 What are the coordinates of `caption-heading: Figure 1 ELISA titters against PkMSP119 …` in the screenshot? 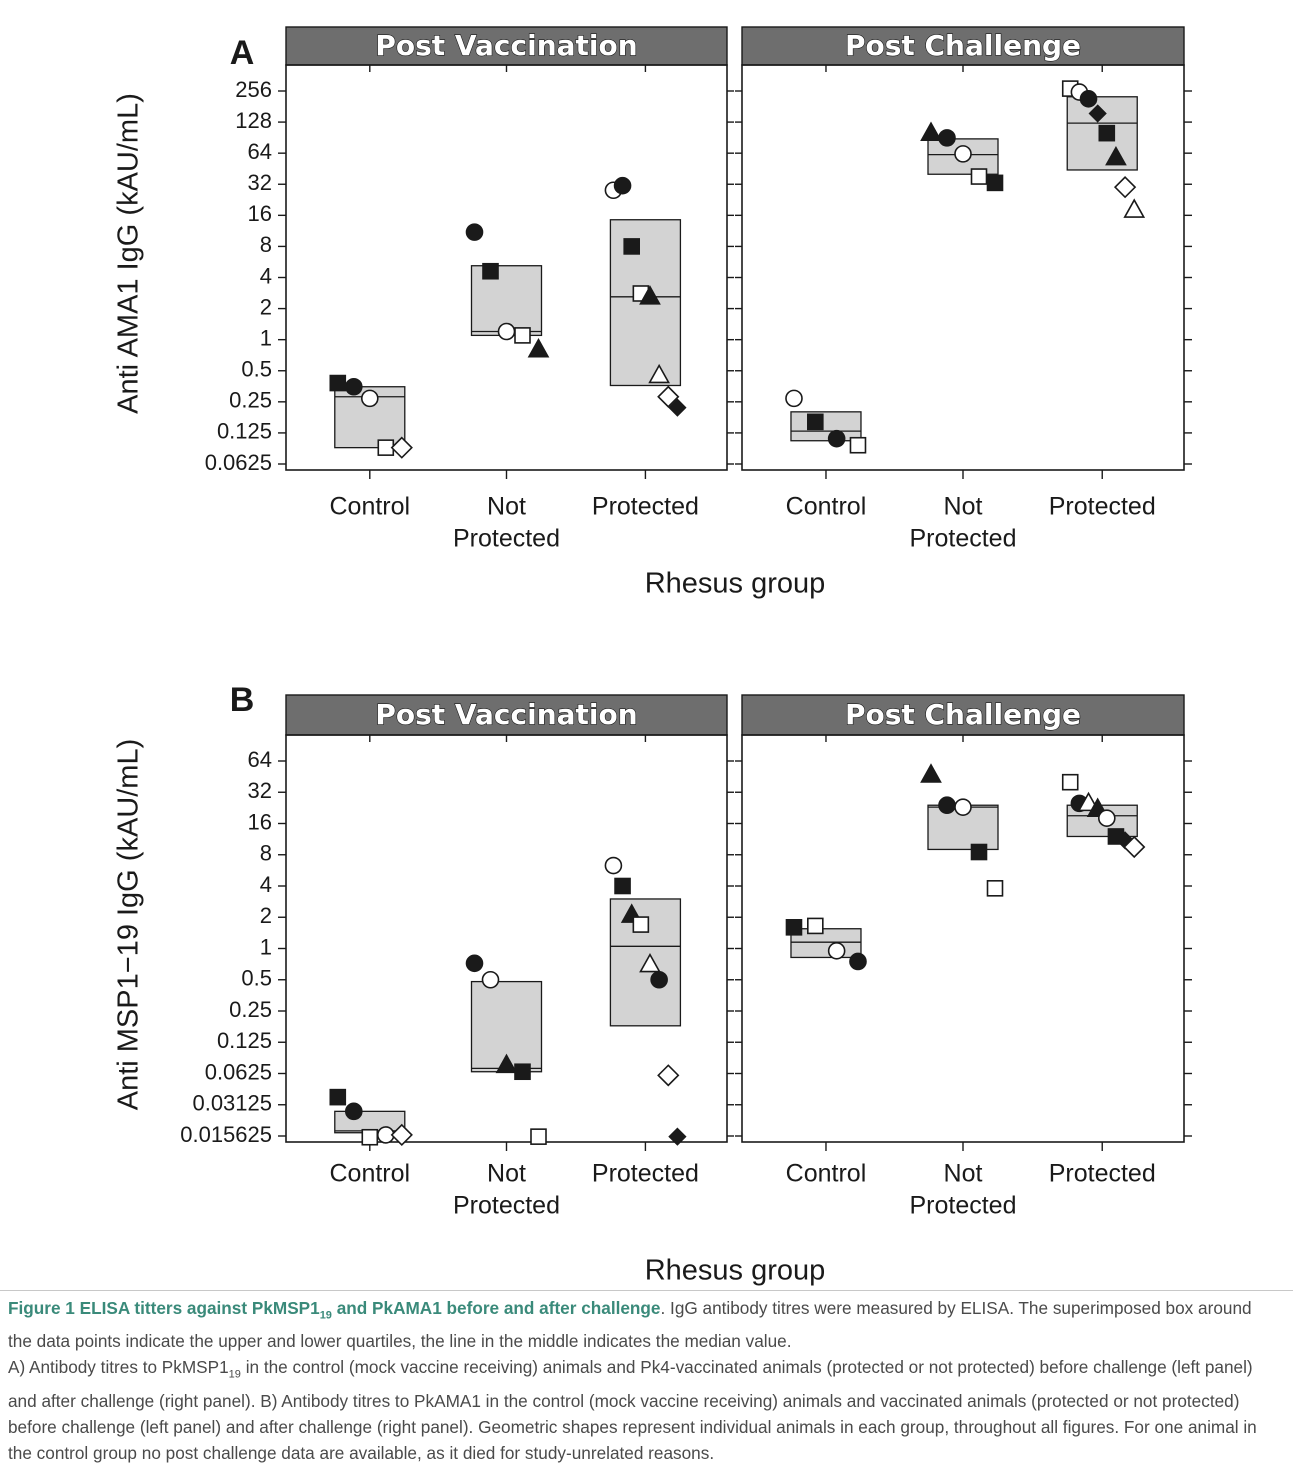 It's located at (334, 1310).